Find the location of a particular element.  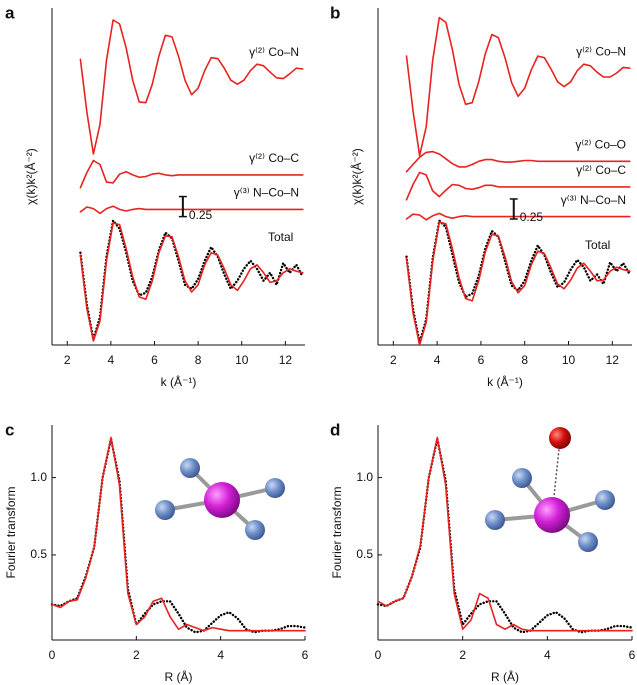

panel-label: d is located at coordinates (335, 429).